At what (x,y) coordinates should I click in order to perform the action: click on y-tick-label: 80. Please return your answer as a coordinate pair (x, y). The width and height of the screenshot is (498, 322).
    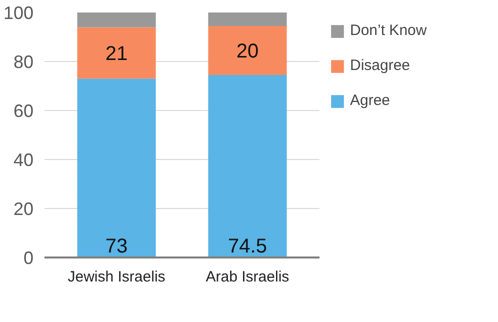
    Looking at the image, I should click on (23, 62).